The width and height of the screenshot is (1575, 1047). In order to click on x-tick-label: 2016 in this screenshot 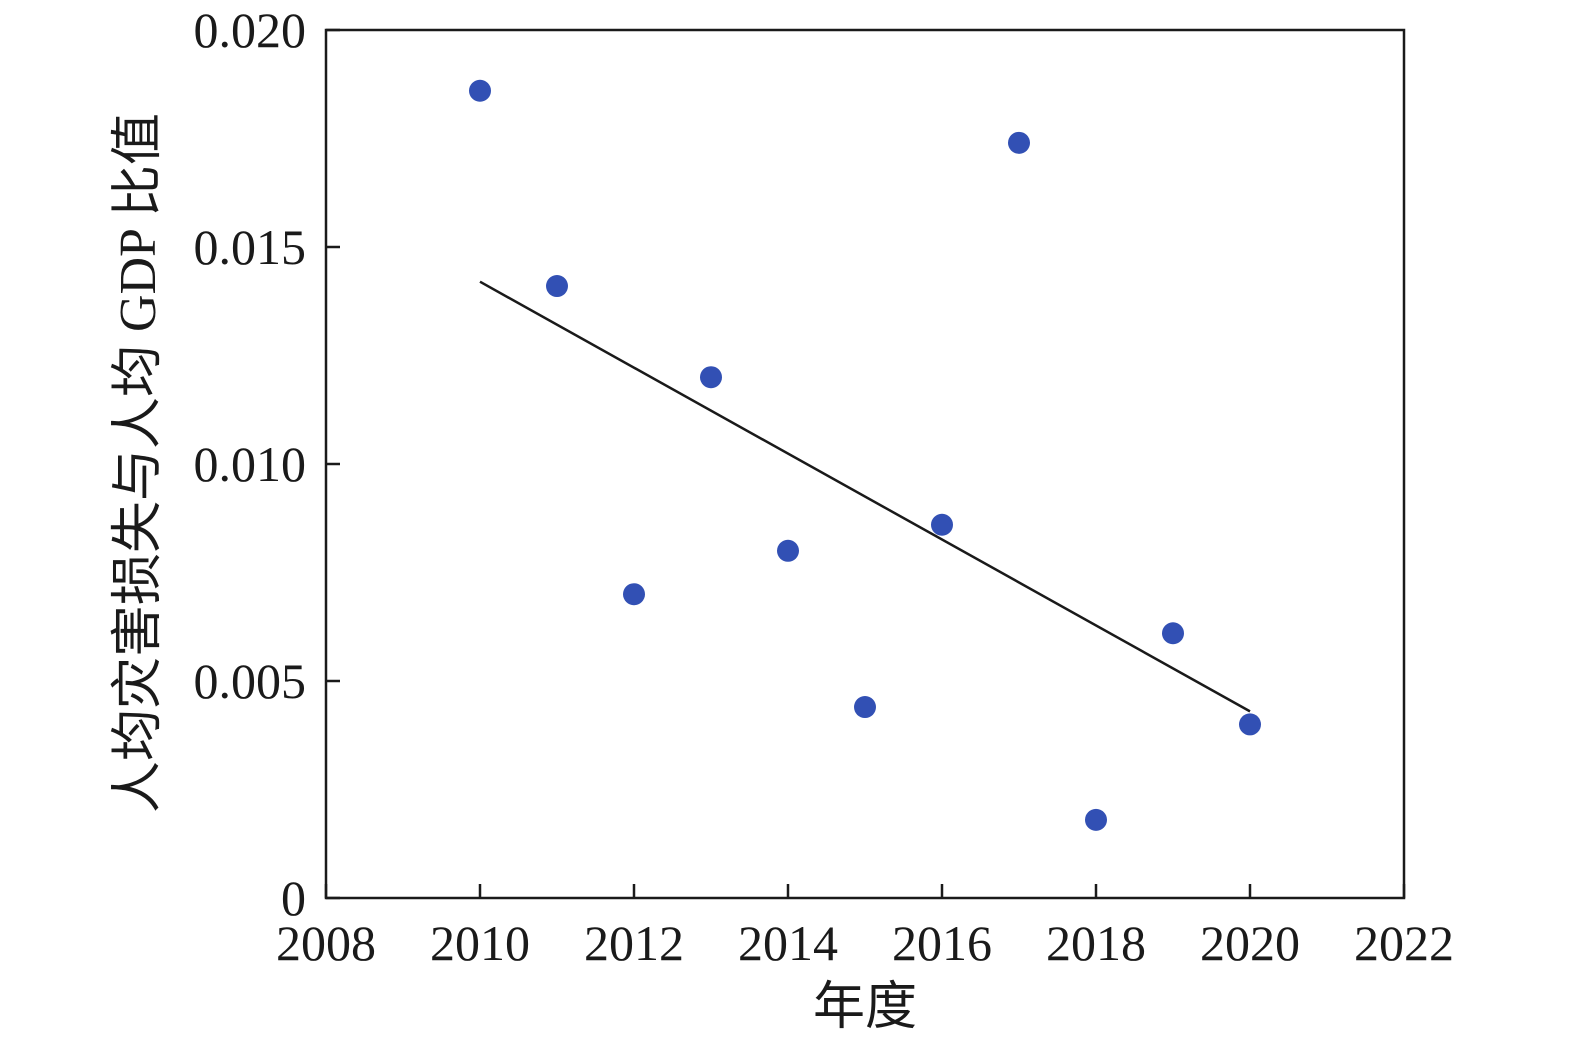, I will do `click(942, 943)`.